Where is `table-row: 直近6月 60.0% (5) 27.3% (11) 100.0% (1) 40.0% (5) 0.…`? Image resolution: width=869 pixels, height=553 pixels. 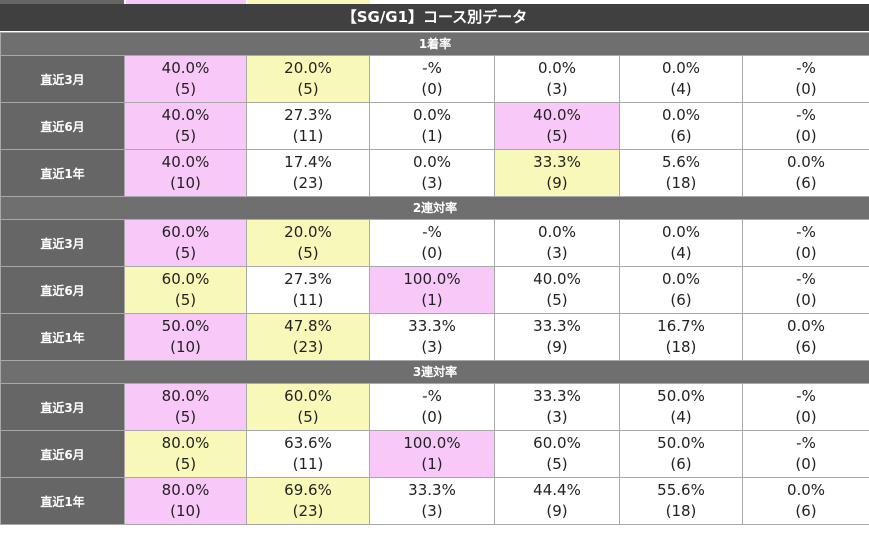 table-row: 直近6月 60.0% (5) 27.3% (11) 100.0% (1) 40.0% (5) 0.… is located at coordinates (434, 290).